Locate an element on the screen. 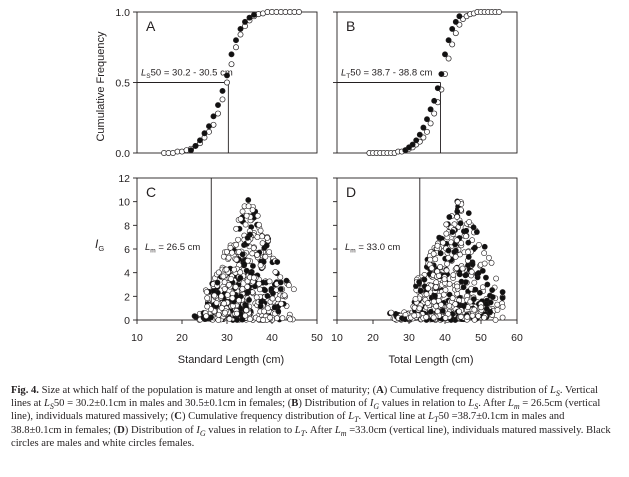 The width and height of the screenshot is (629, 477). x-tick-label: 50 is located at coordinates (481, 338).